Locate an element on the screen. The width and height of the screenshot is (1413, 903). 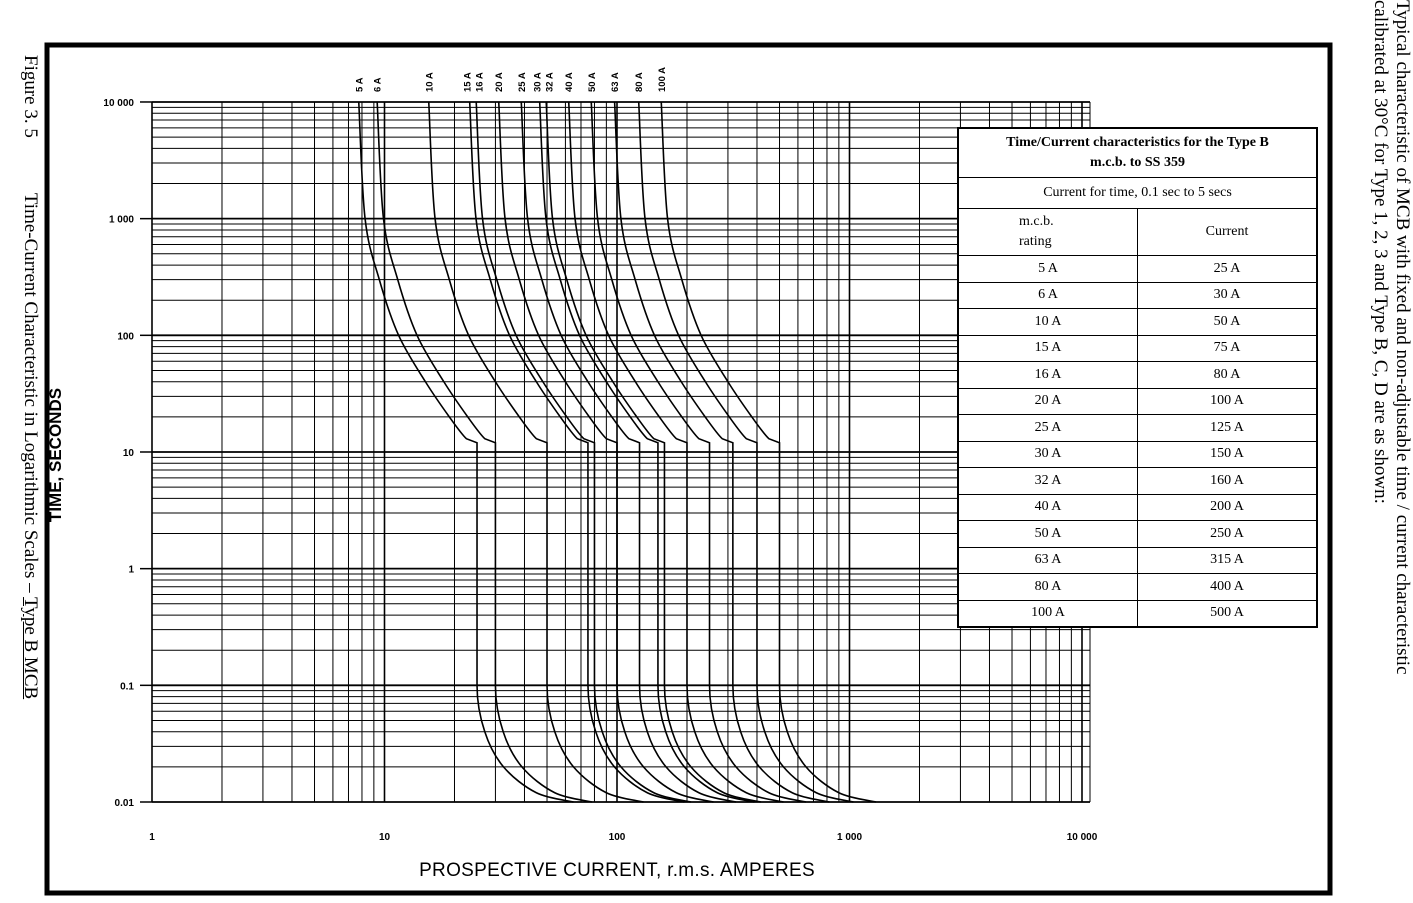
row-rating: 6 A is located at coordinates (1048, 295).